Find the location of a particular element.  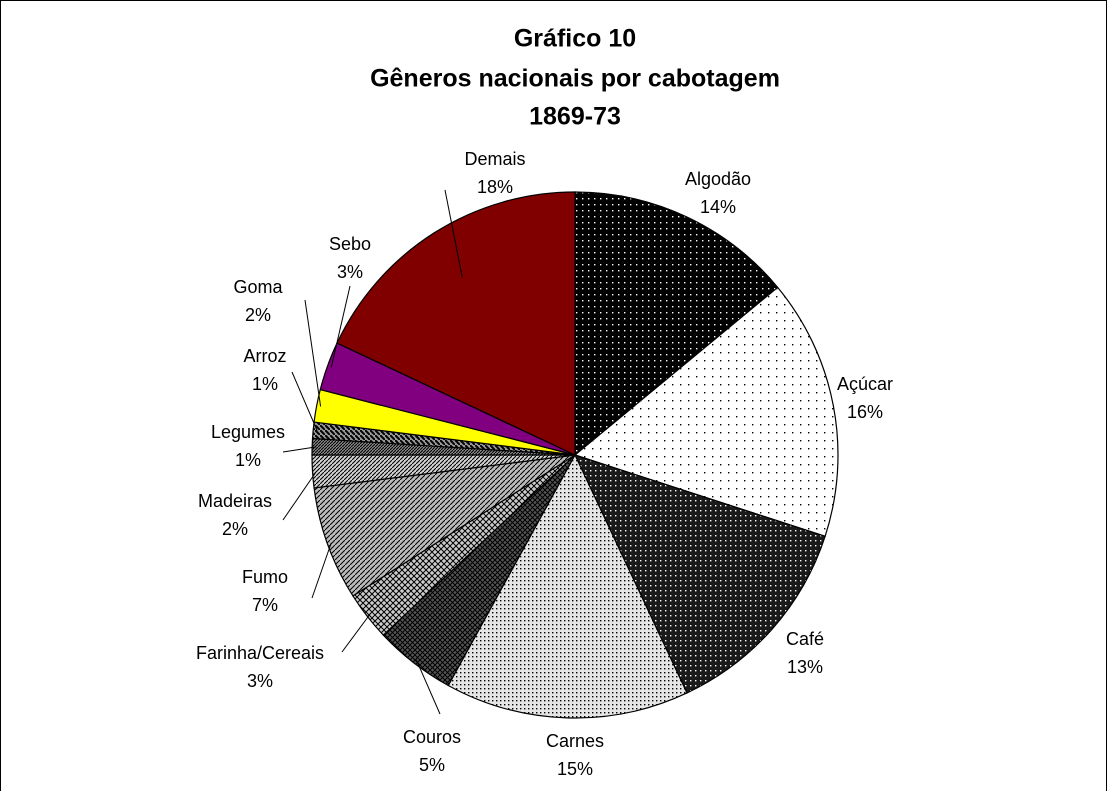

chart-title: Gráfico 10 is located at coordinates (575, 39).